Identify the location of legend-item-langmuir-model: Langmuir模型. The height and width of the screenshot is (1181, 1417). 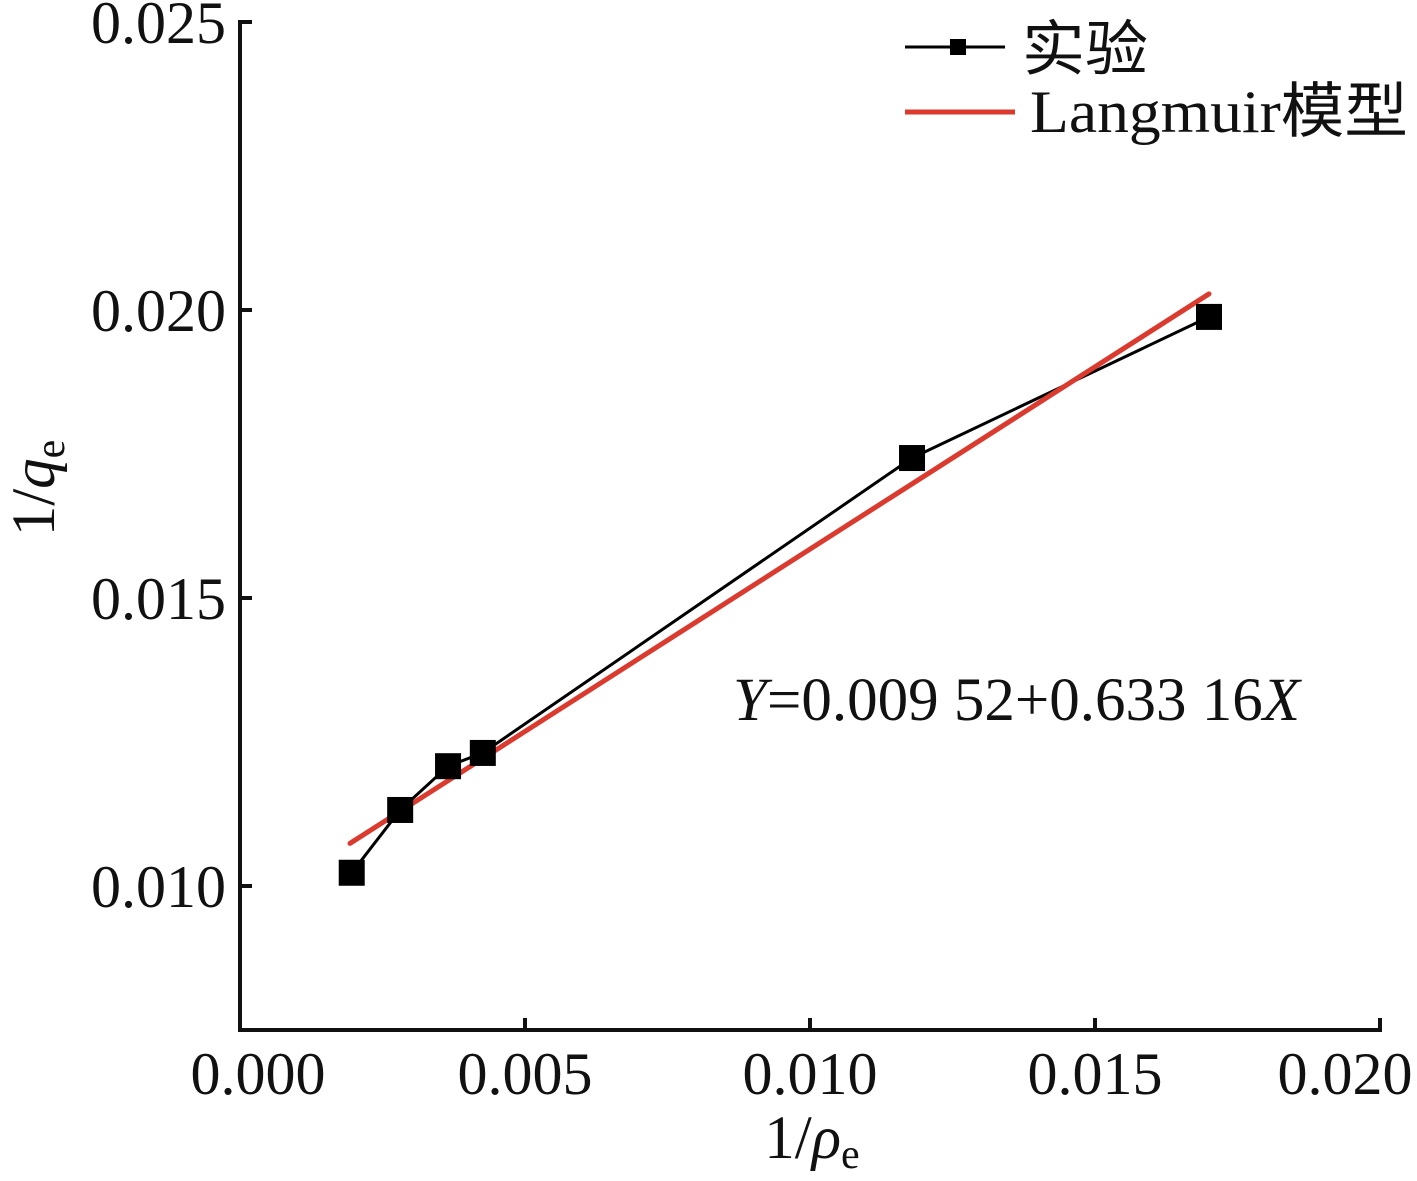
(1156, 112).